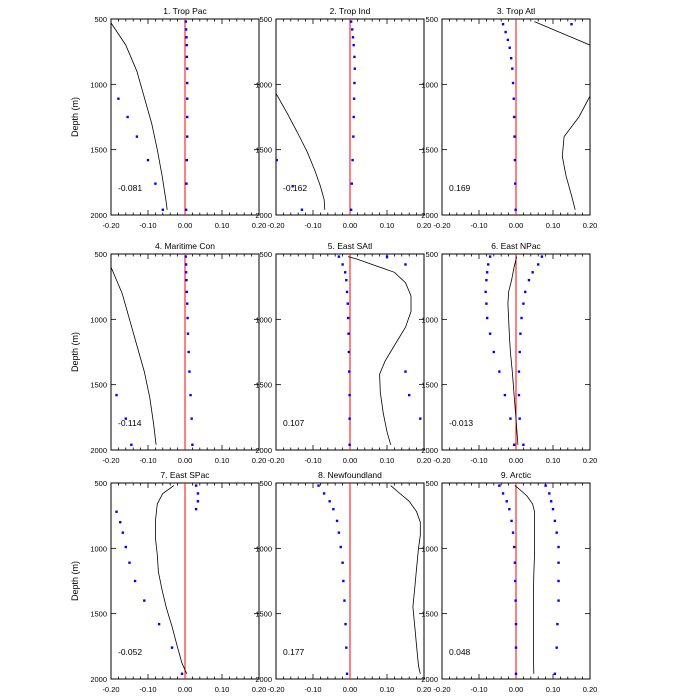 The image size is (700, 700). Describe the element at coordinates (294, 652) in the screenshot. I see `panel-value-label: 0.177` at that location.